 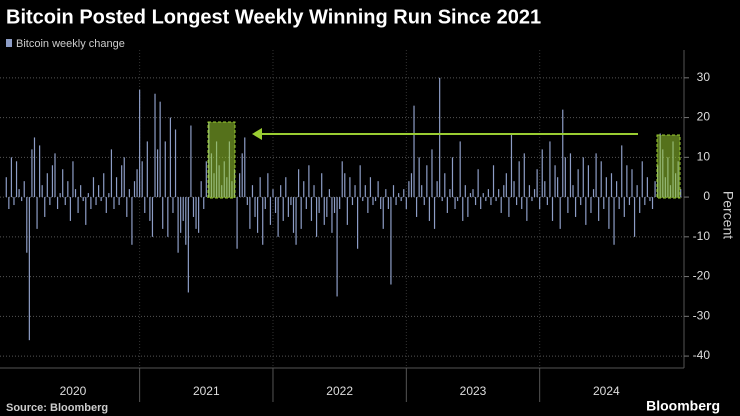 I want to click on legend-label: Bitcoin weekly change, so click(x=70, y=44).